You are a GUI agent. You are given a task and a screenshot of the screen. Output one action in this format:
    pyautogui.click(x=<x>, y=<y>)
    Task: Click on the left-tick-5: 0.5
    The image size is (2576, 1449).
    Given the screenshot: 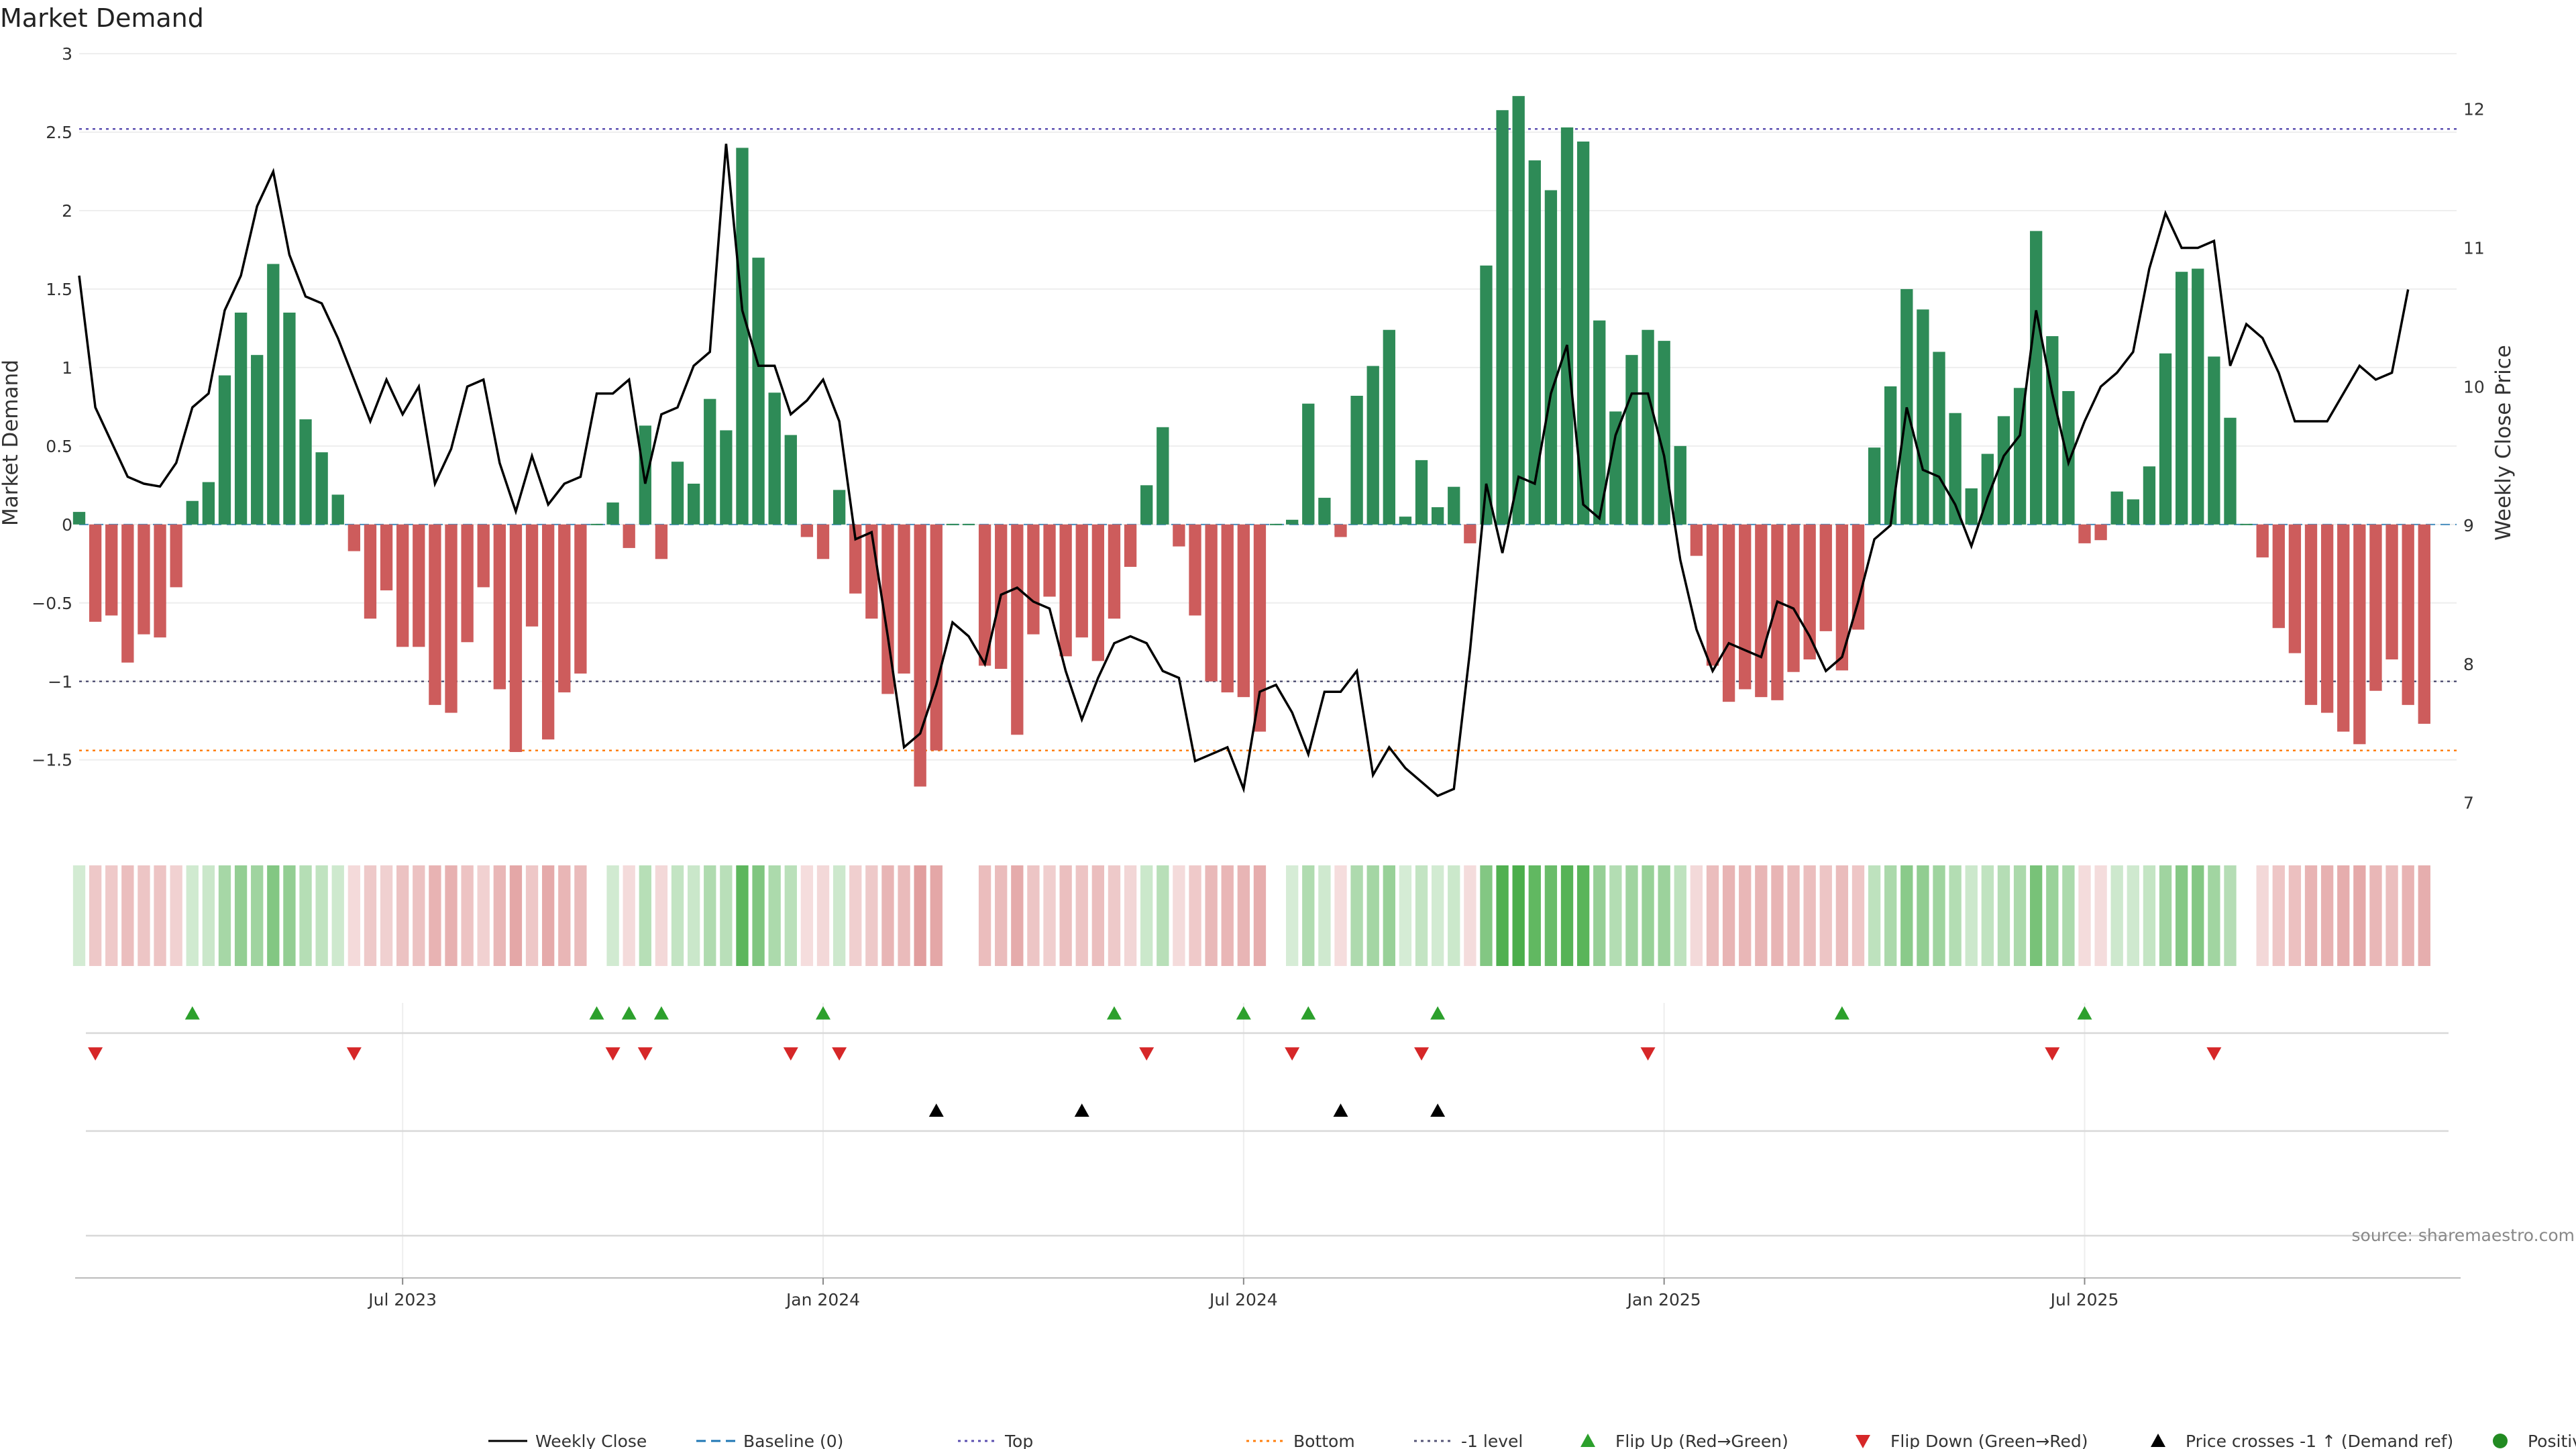 What is the action you would take?
    pyautogui.click(x=59, y=446)
    